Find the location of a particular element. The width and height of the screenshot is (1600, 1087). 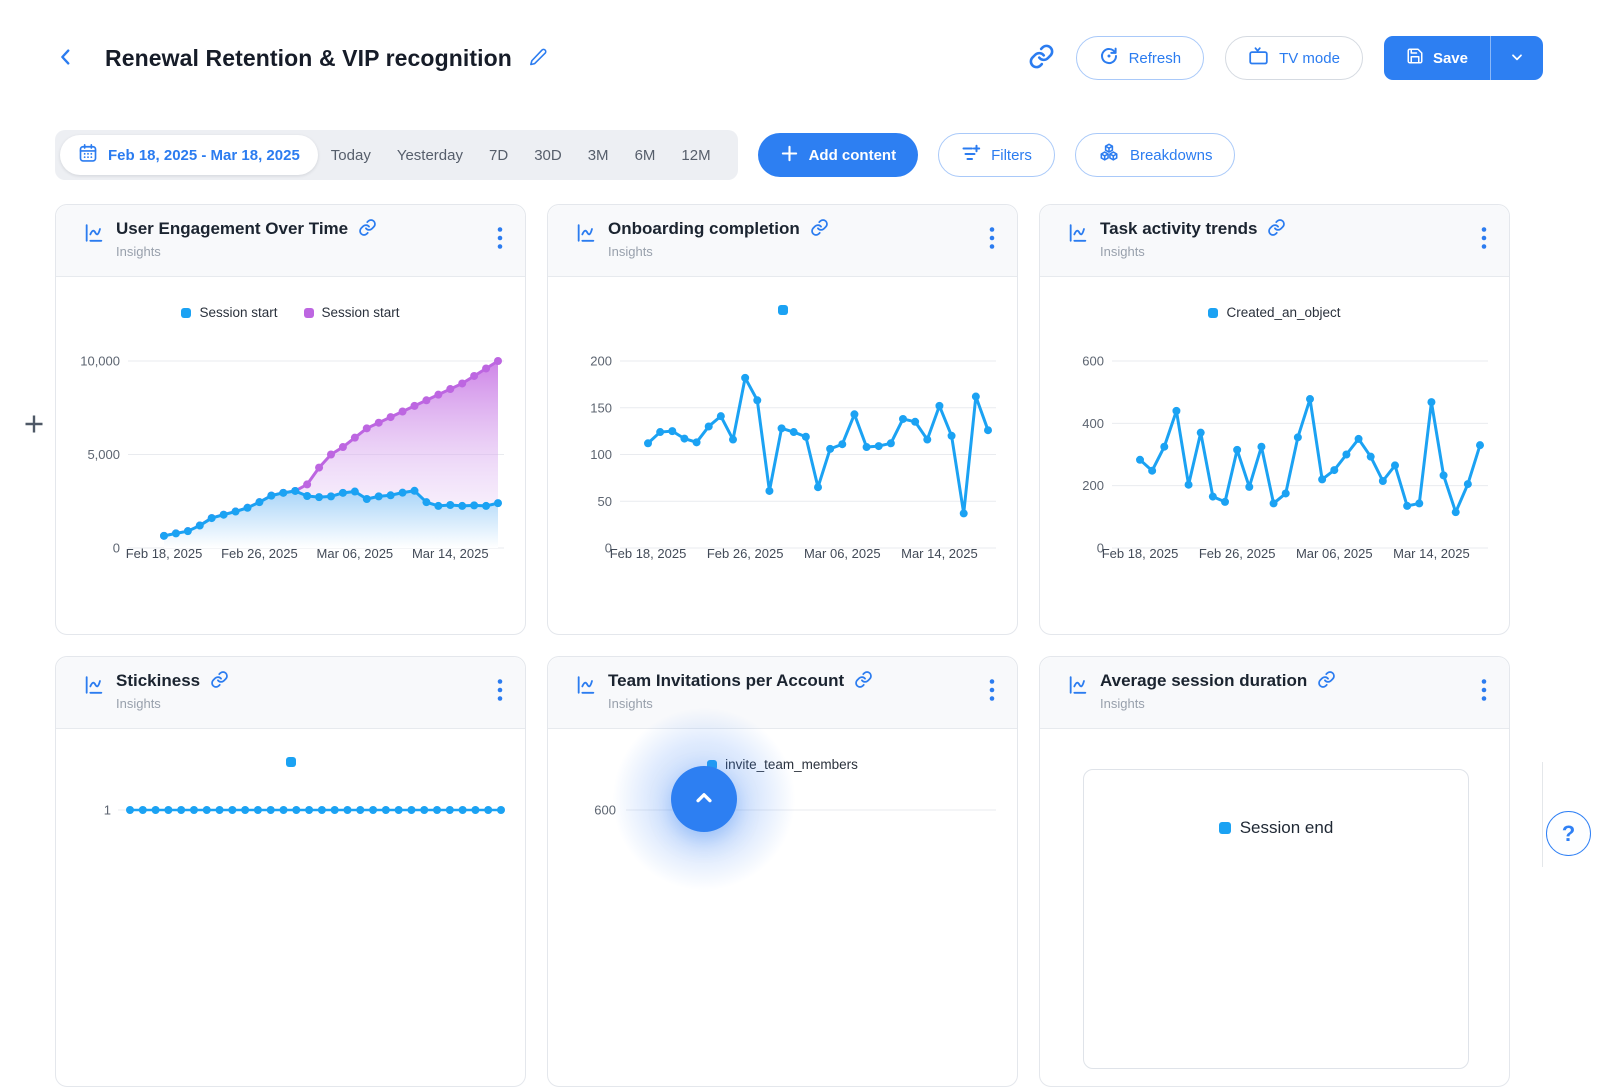

svg-text: 1 is located at coordinates (107, 810).